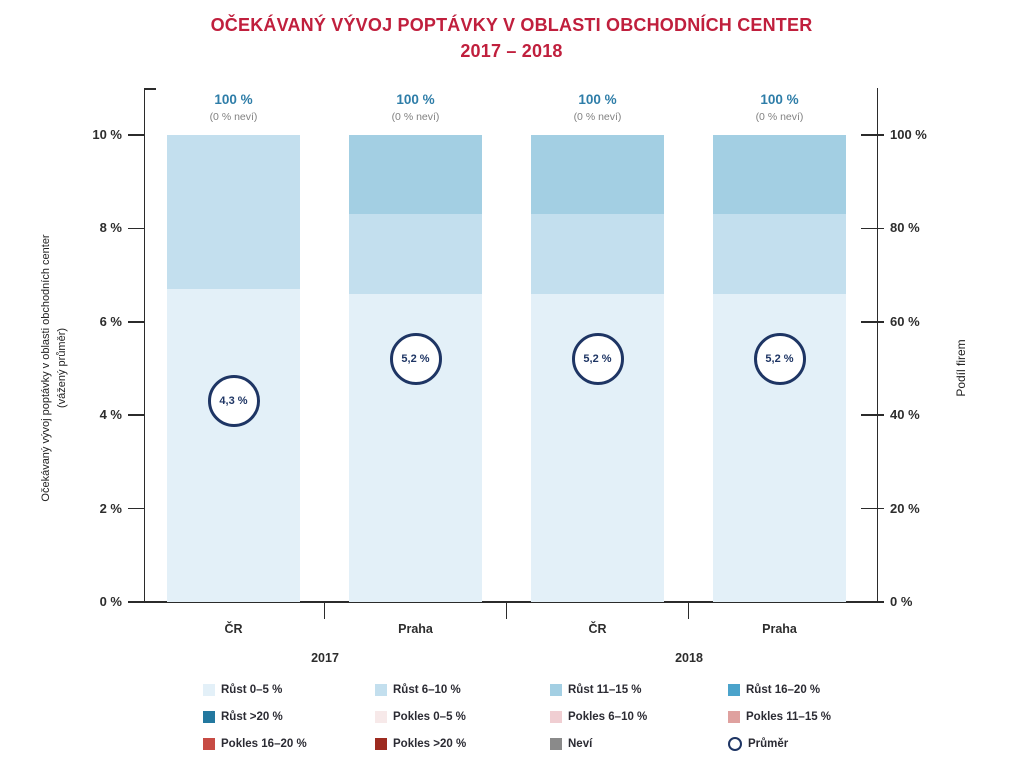 This screenshot has width=1023, height=780. Describe the element at coordinates (689, 658) in the screenshot. I see `group-label-2018: 2018` at that location.